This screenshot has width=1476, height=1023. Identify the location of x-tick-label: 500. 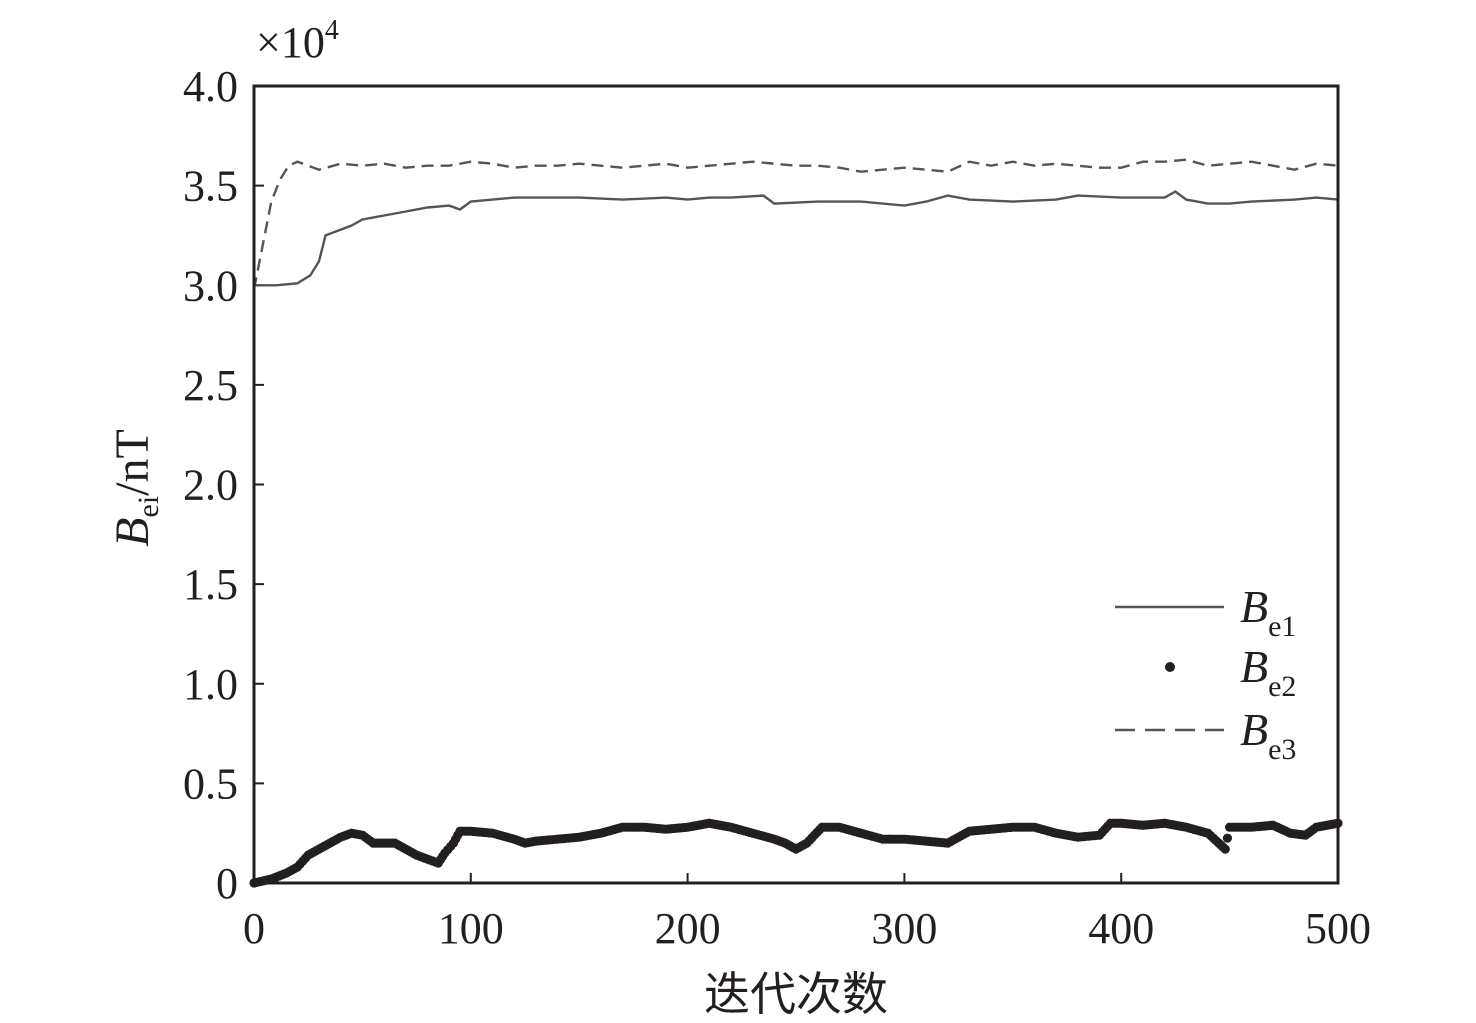
(1338, 928).